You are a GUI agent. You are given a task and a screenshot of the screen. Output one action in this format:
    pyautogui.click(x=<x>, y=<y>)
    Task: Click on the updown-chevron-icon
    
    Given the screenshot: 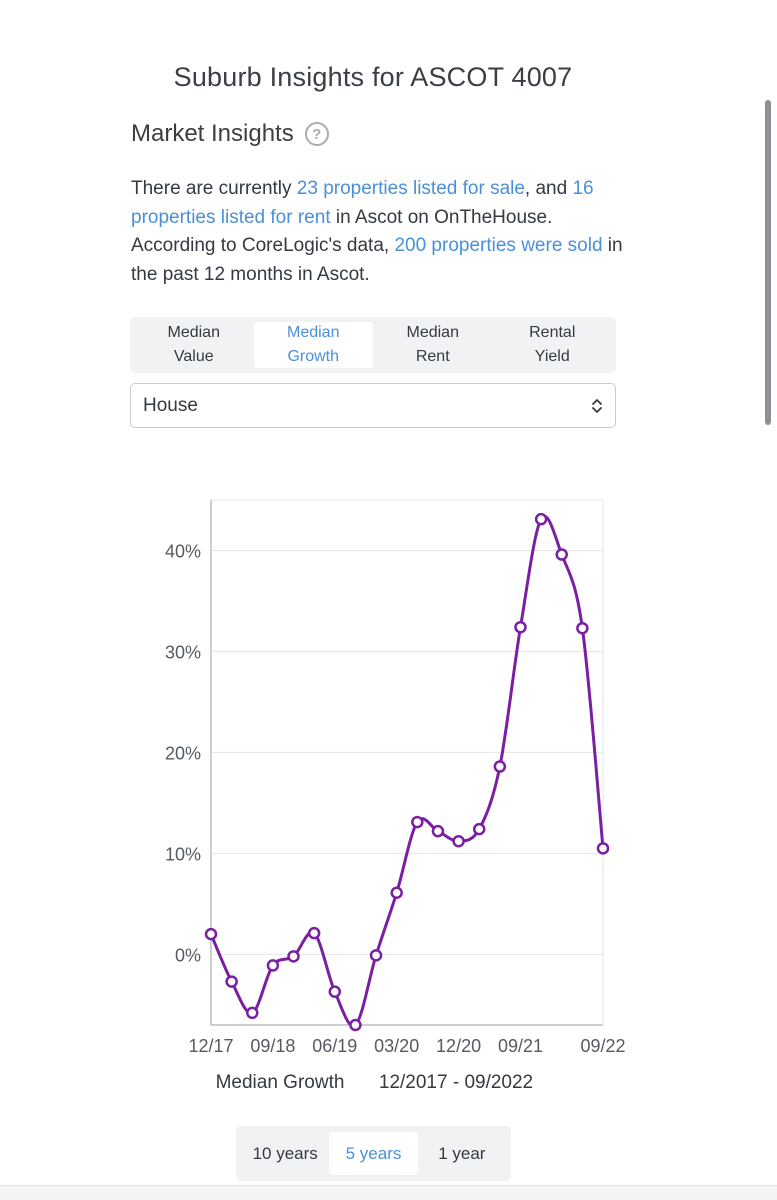 What is the action you would take?
    pyautogui.click(x=597, y=405)
    